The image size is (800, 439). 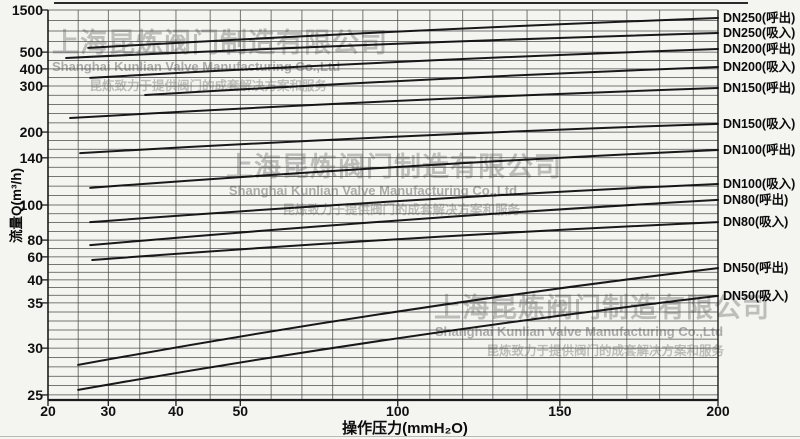 I want to click on y-tick-label: 35, so click(x=35, y=302).